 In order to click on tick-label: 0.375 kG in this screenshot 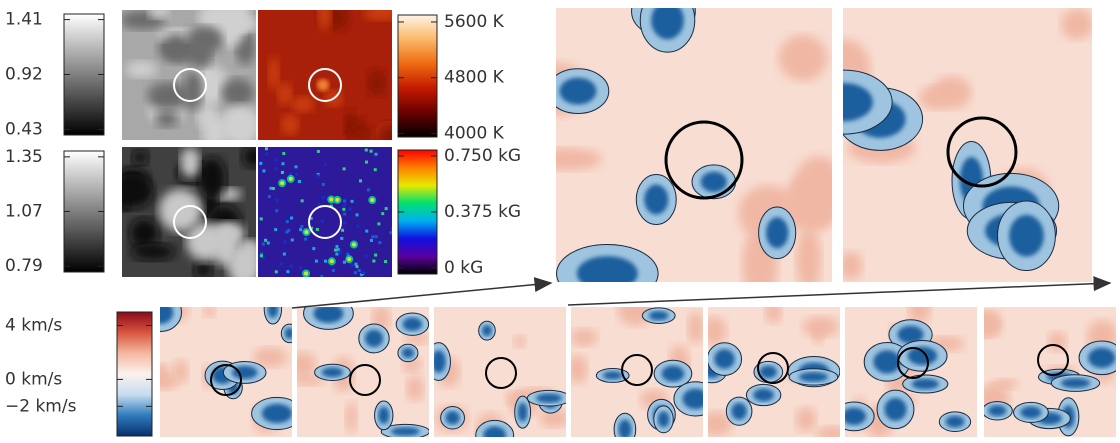, I will do `click(482, 212)`.